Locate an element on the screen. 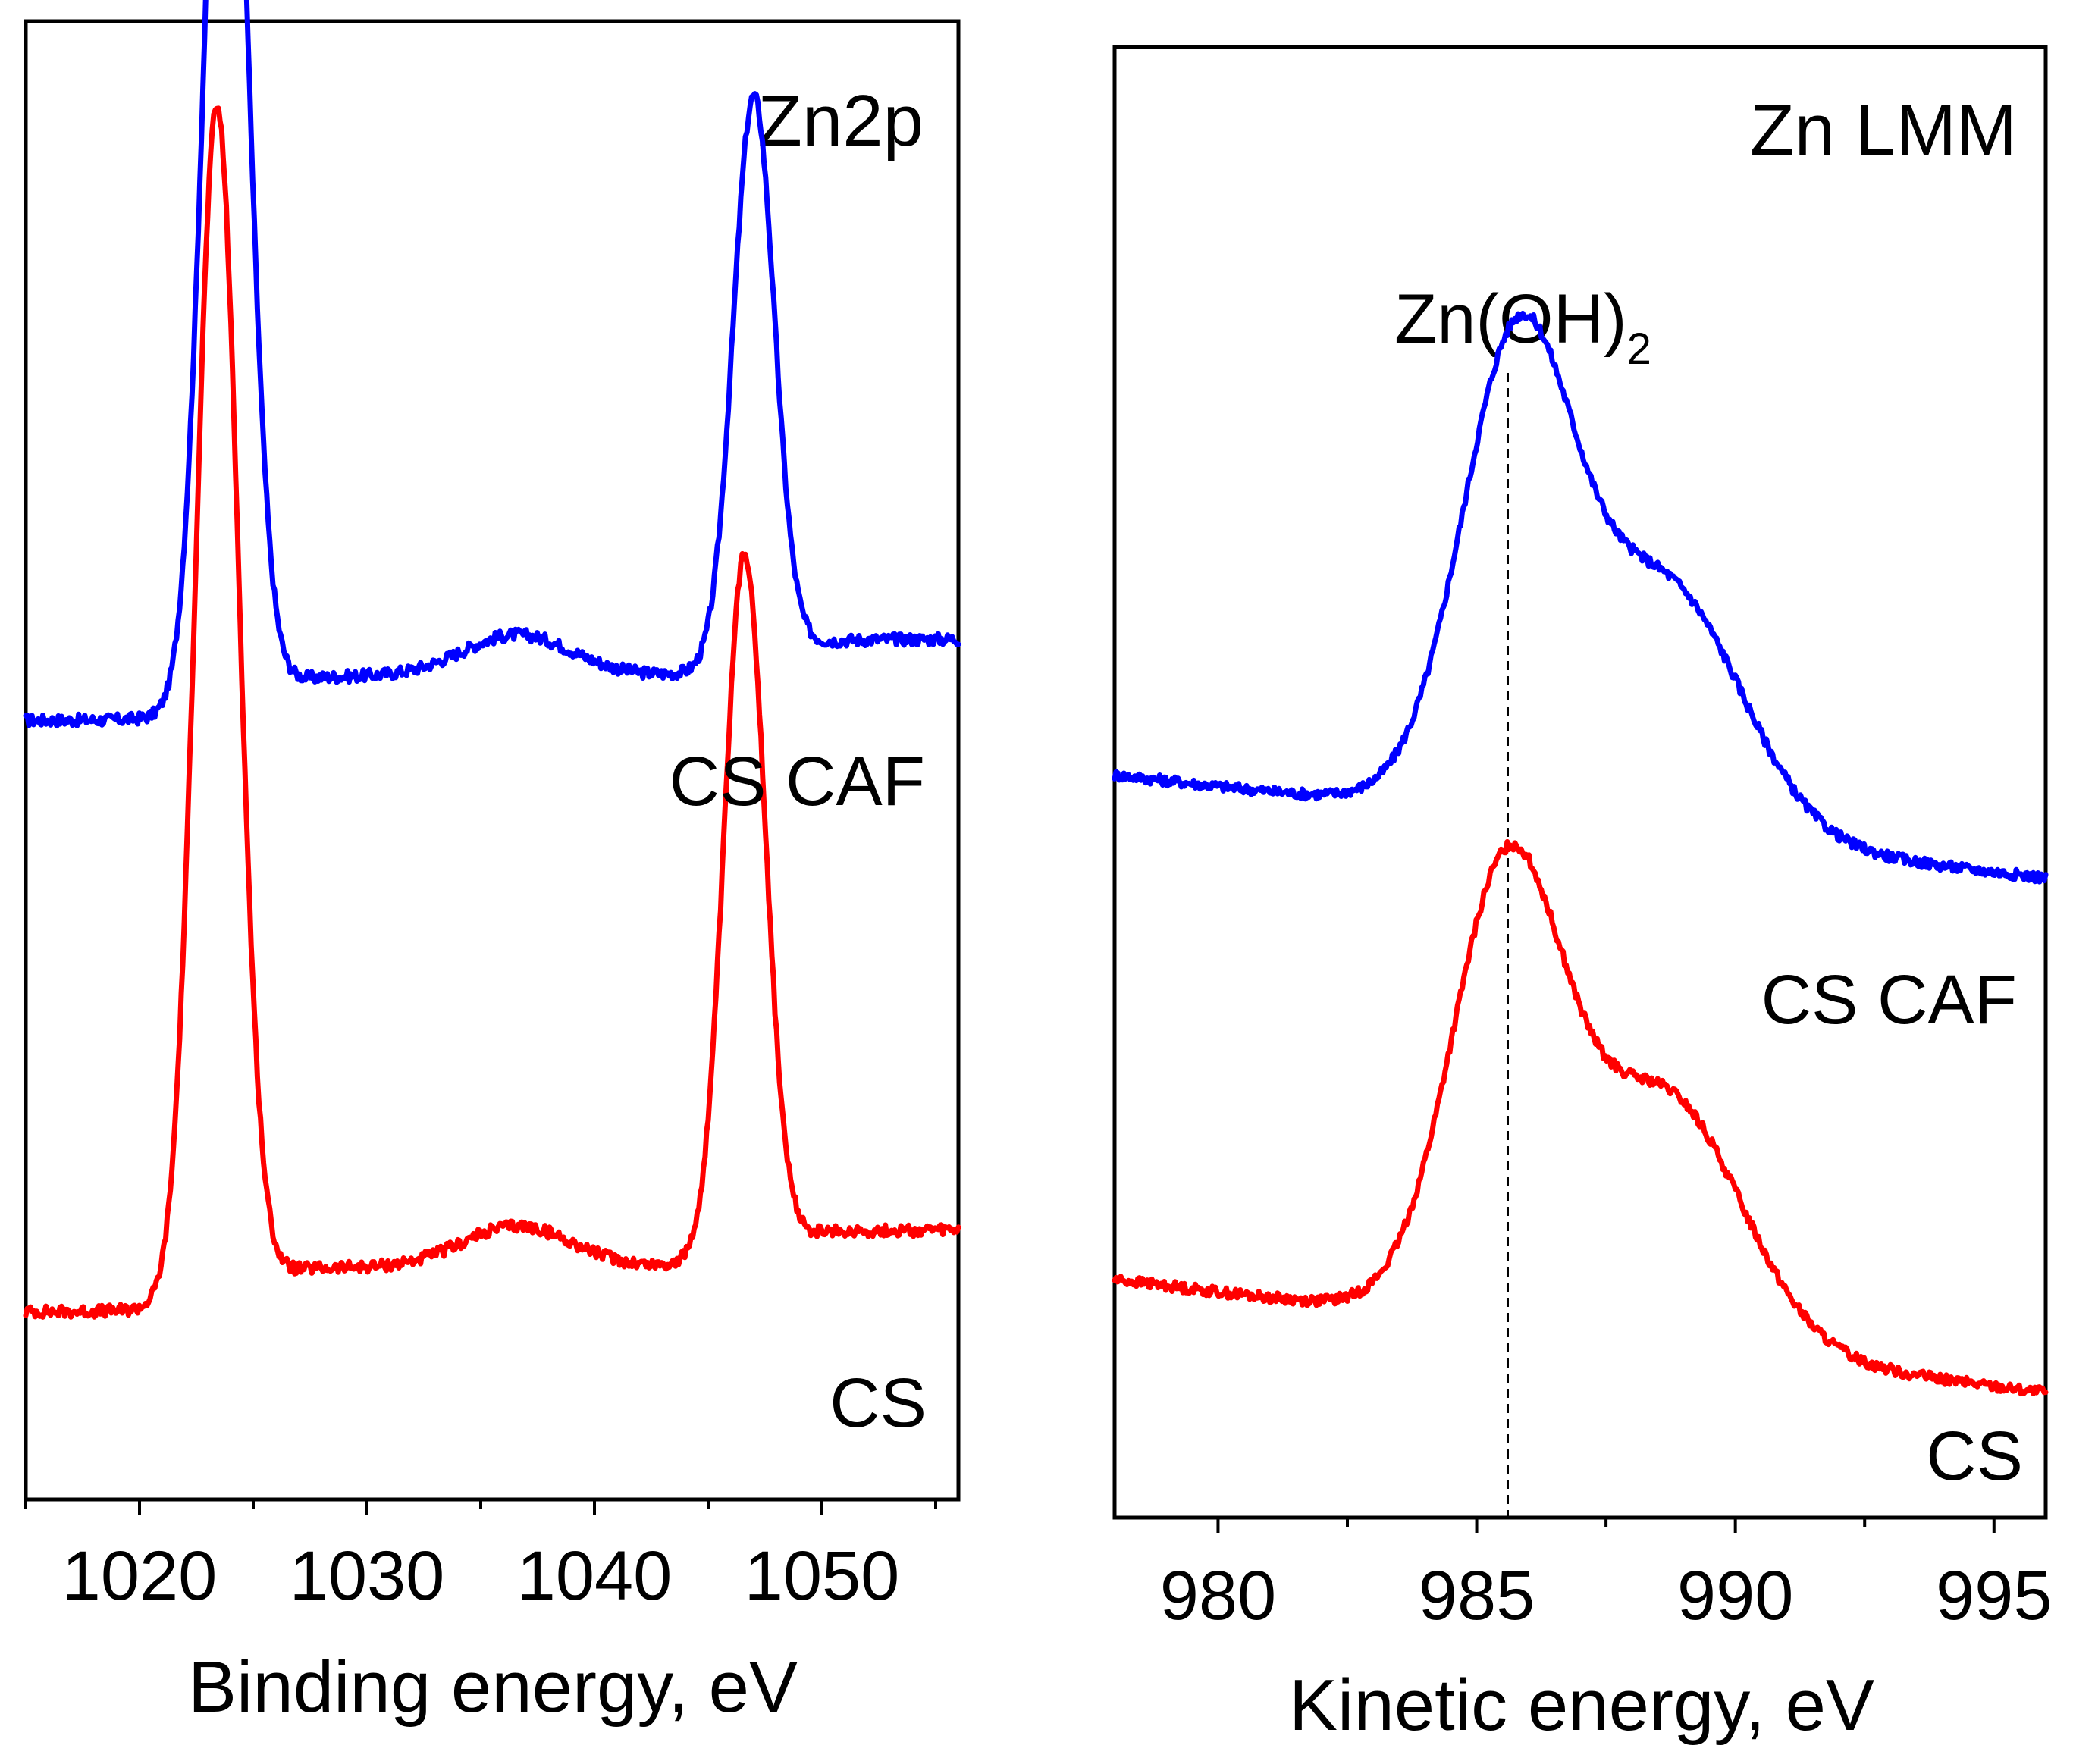 The image size is (2073, 1764). zn-lmm-series-label-cs: CS is located at coordinates (1975, 1457).